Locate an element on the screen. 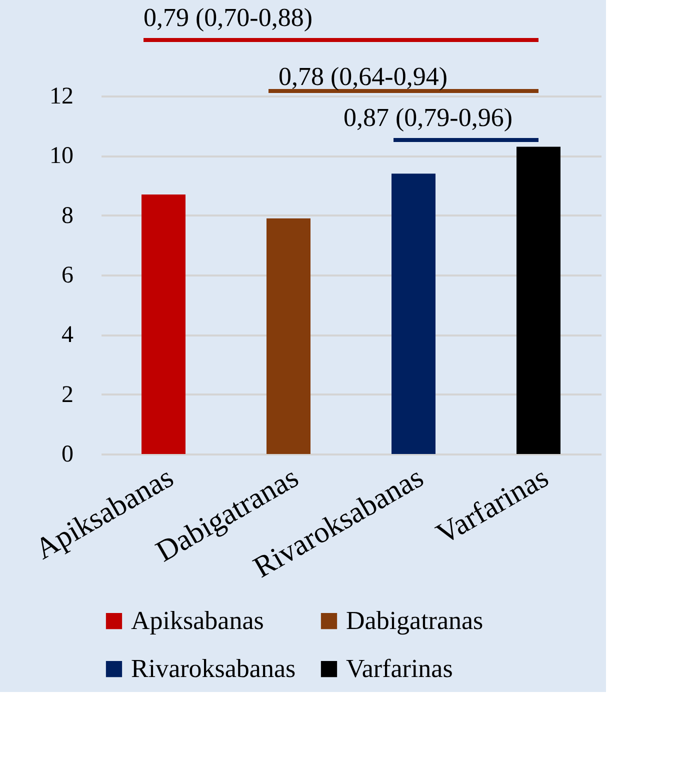 Image resolution: width=681 pixels, height=771 pixels. text: 0,78 (0,64-0,94) is located at coordinates (363, 76).